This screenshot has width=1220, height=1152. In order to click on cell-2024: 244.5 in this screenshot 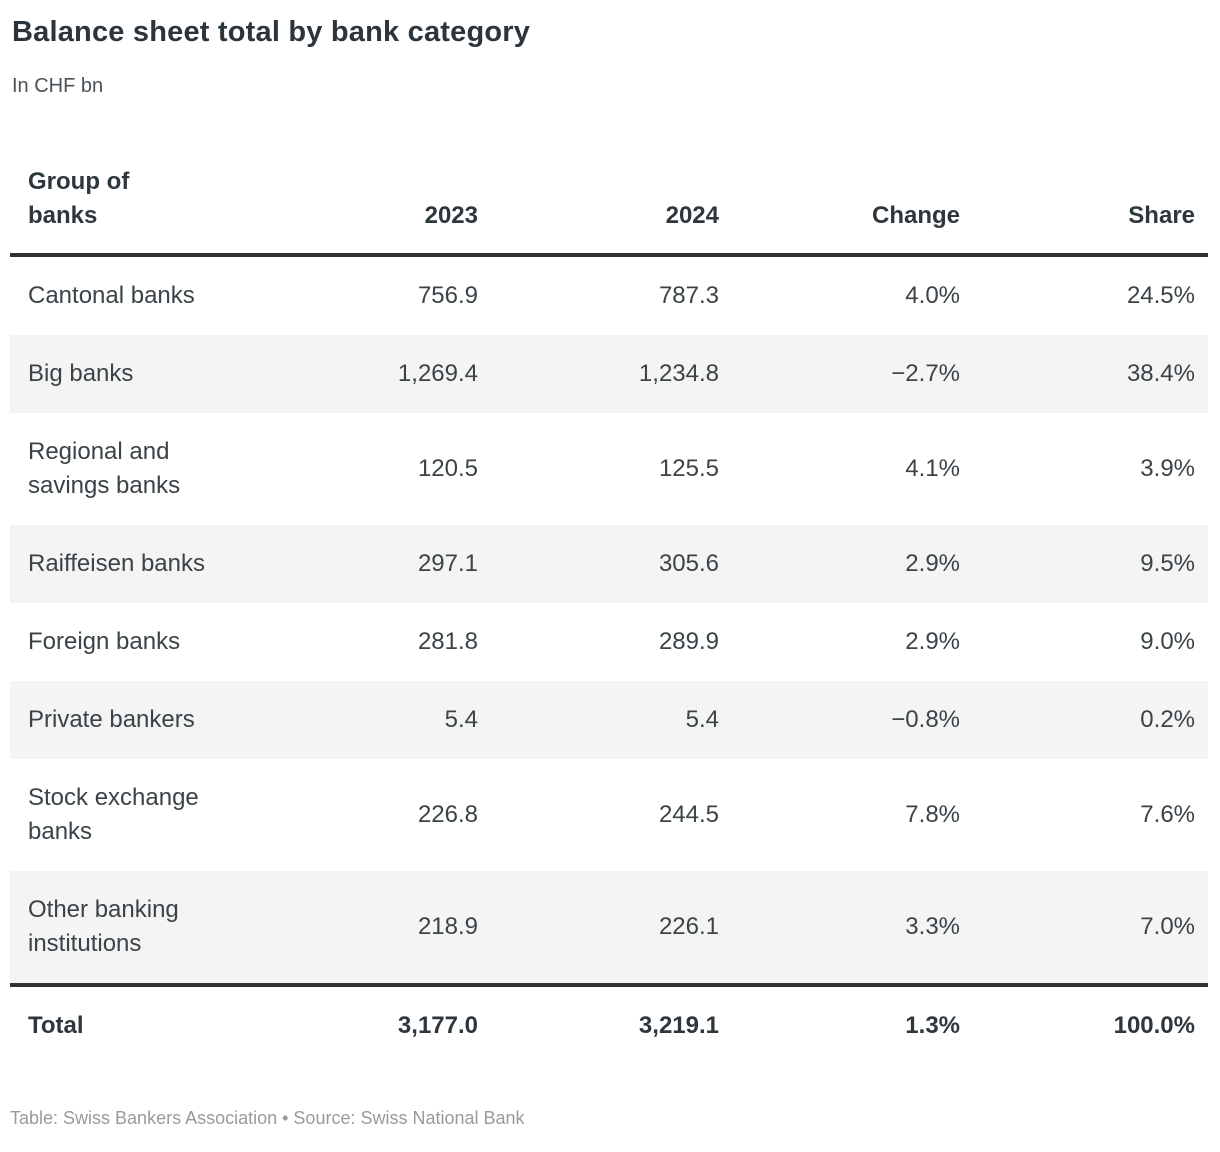, I will do `click(688, 814)`.